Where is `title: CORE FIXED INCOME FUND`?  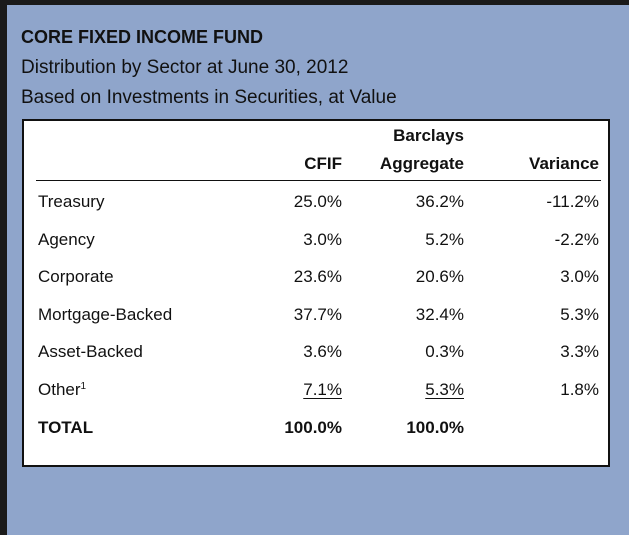
title: CORE FIXED INCOME FUND is located at coordinates (142, 37).